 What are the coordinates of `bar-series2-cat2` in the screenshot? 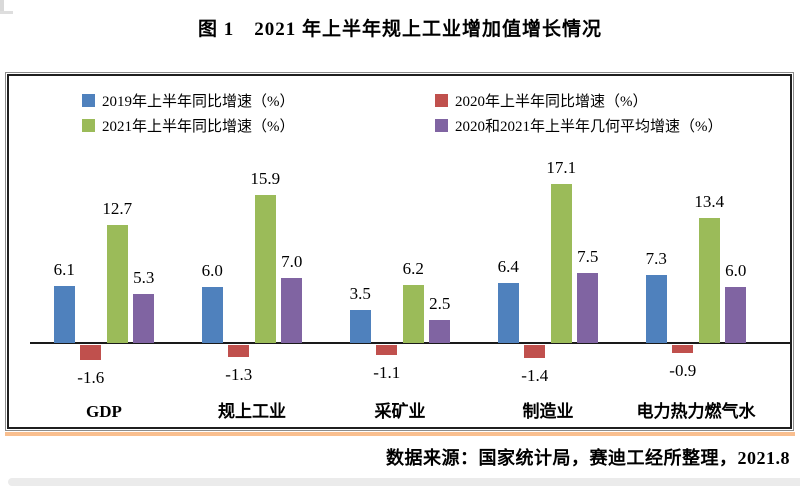 It's located at (413, 314).